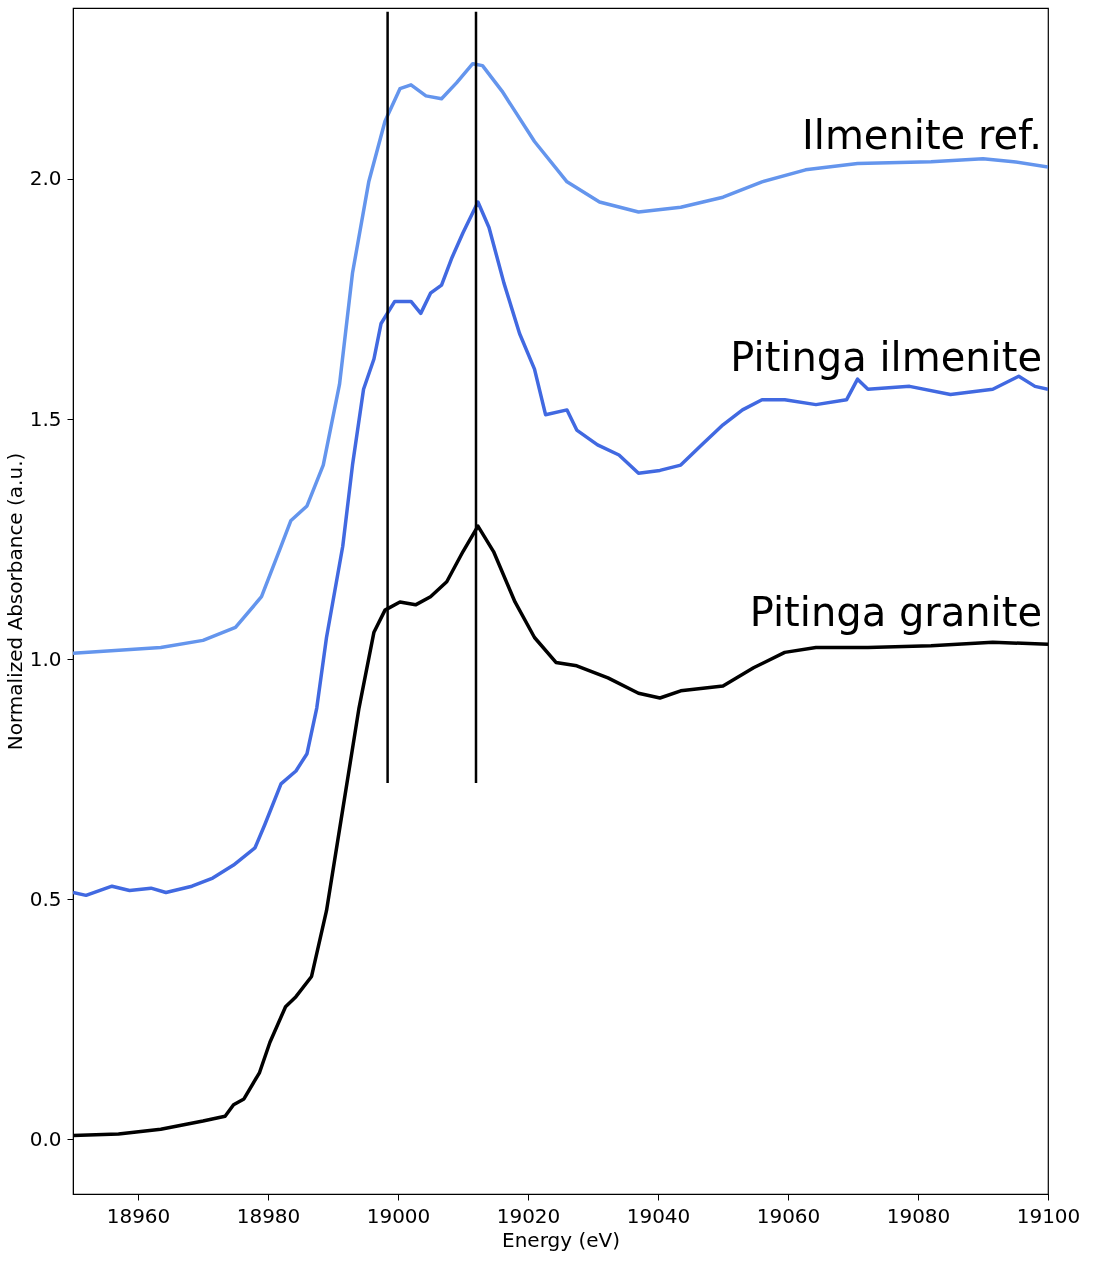  What do you see at coordinates (45, 1138) in the screenshot?
I see `y-tick-label: 0.0` at bounding box center [45, 1138].